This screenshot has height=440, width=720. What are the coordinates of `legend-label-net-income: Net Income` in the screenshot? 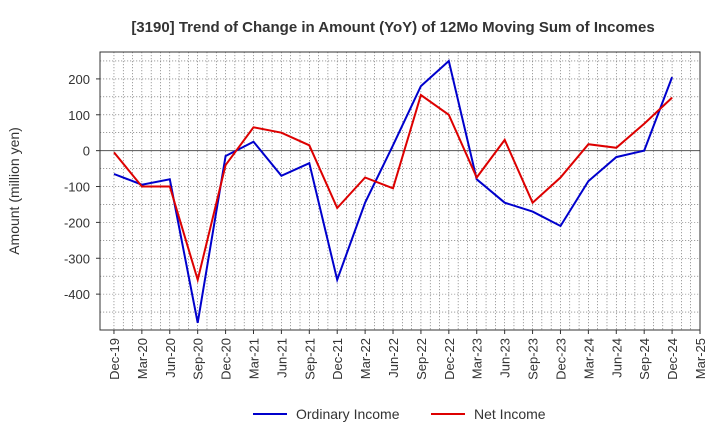 It's located at (510, 414).